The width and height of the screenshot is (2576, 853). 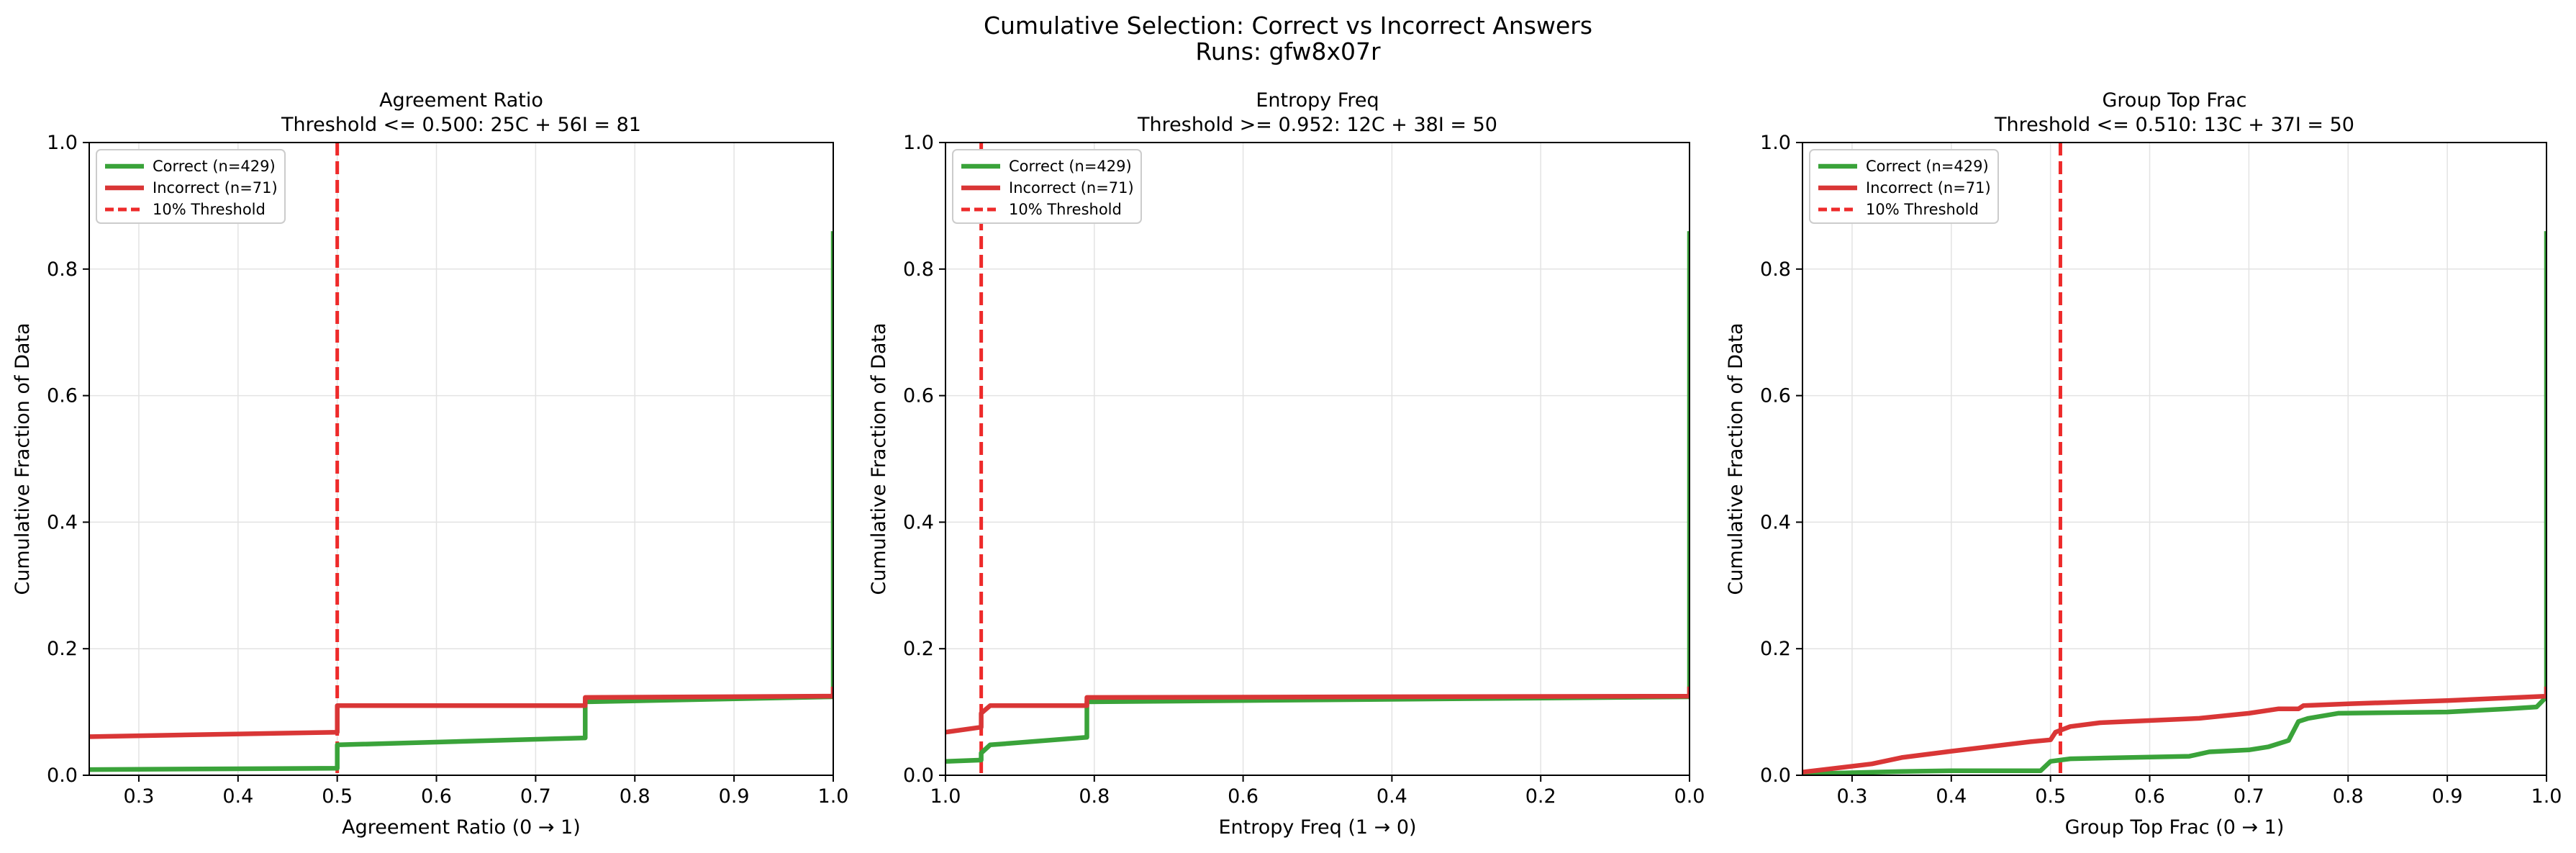 What do you see at coordinates (1288, 51) in the screenshot?
I see `figure-subtitle: Runs: gfw8x07r` at bounding box center [1288, 51].